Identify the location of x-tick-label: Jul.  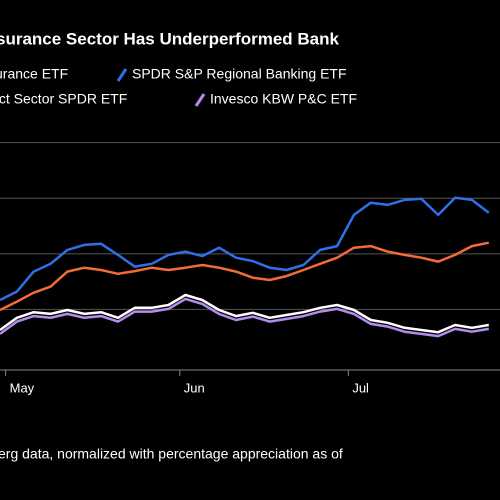
(360, 387).